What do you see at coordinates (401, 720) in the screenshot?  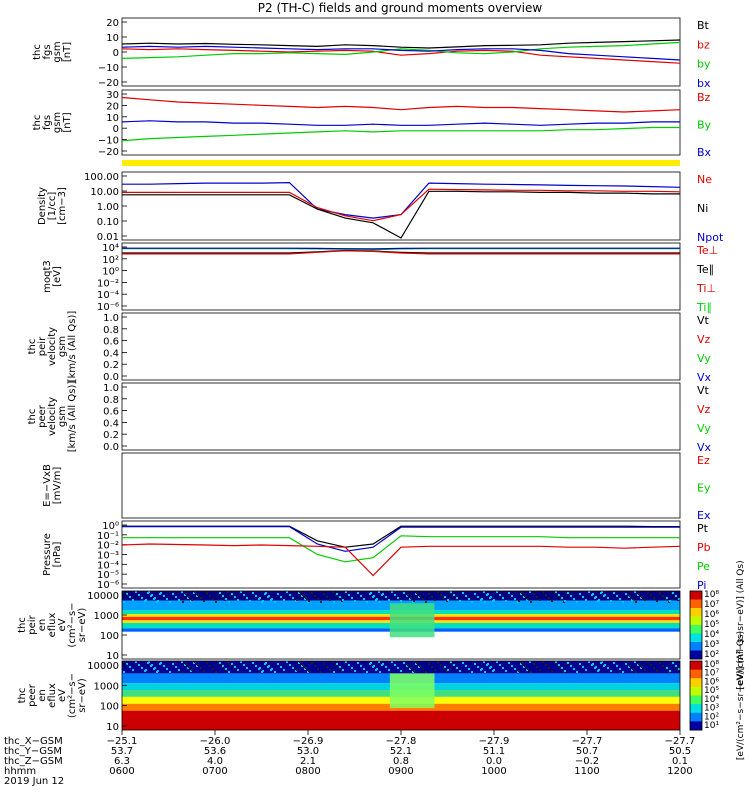 I see `spectrogram-band` at bounding box center [401, 720].